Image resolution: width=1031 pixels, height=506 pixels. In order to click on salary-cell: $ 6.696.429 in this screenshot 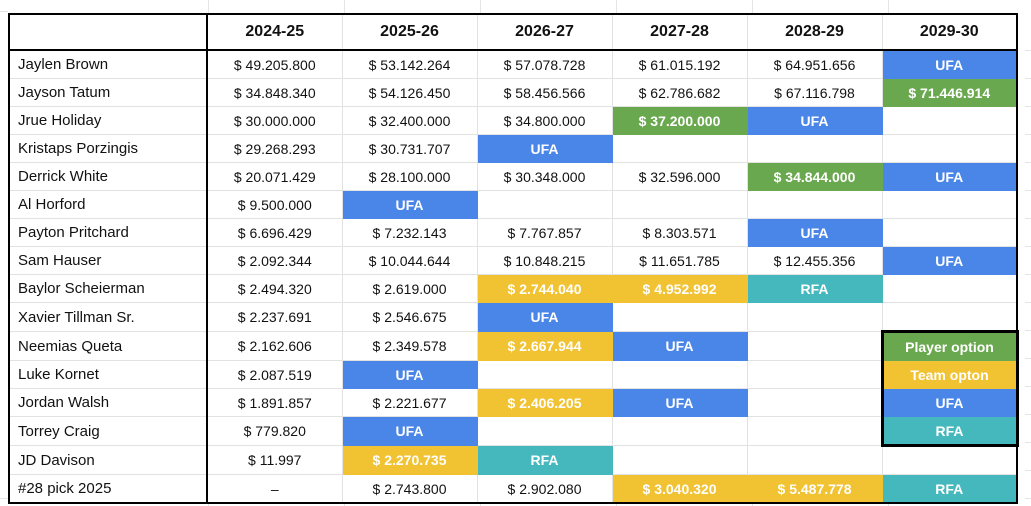, I will do `click(275, 232)`.